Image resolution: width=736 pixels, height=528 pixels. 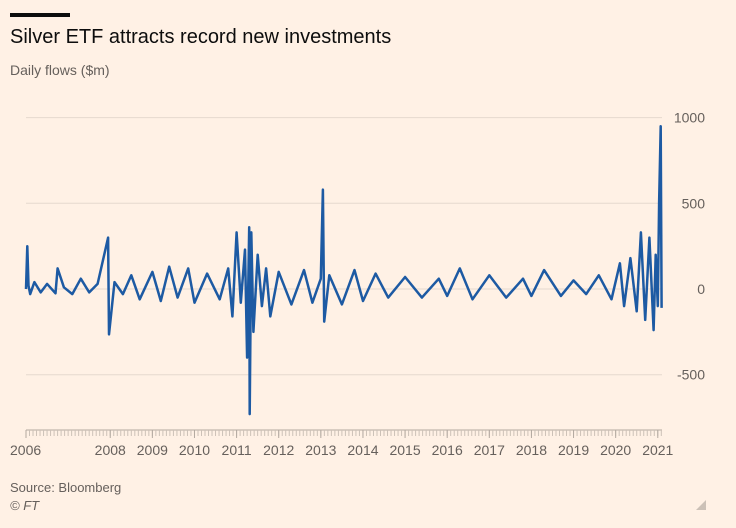 What do you see at coordinates (320, 450) in the screenshot?
I see `x-tick-label: 2013` at bounding box center [320, 450].